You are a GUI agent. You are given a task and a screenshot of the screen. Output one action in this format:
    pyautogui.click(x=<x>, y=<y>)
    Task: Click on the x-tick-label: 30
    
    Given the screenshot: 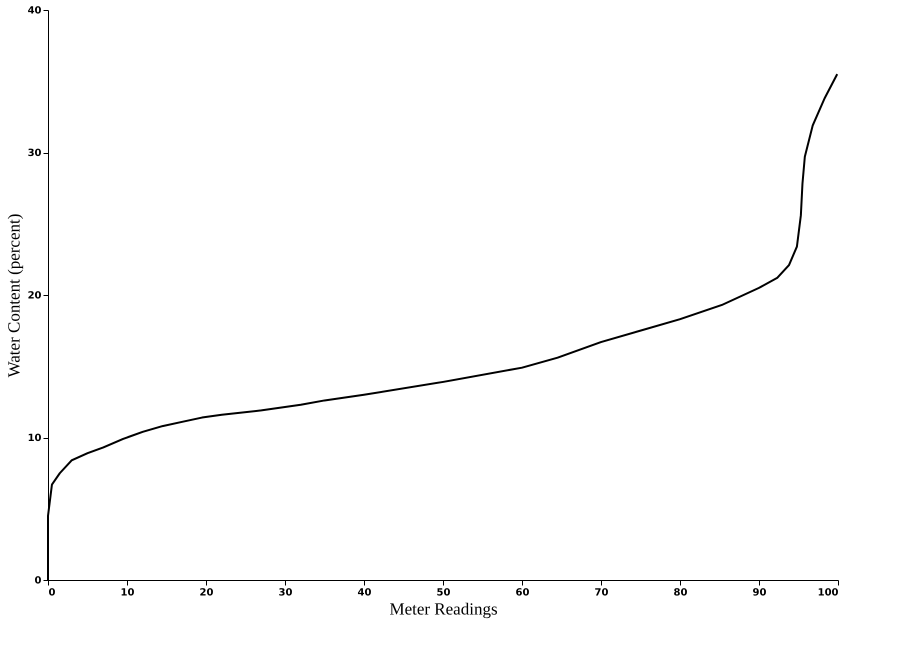 What is the action you would take?
    pyautogui.click(x=285, y=593)
    